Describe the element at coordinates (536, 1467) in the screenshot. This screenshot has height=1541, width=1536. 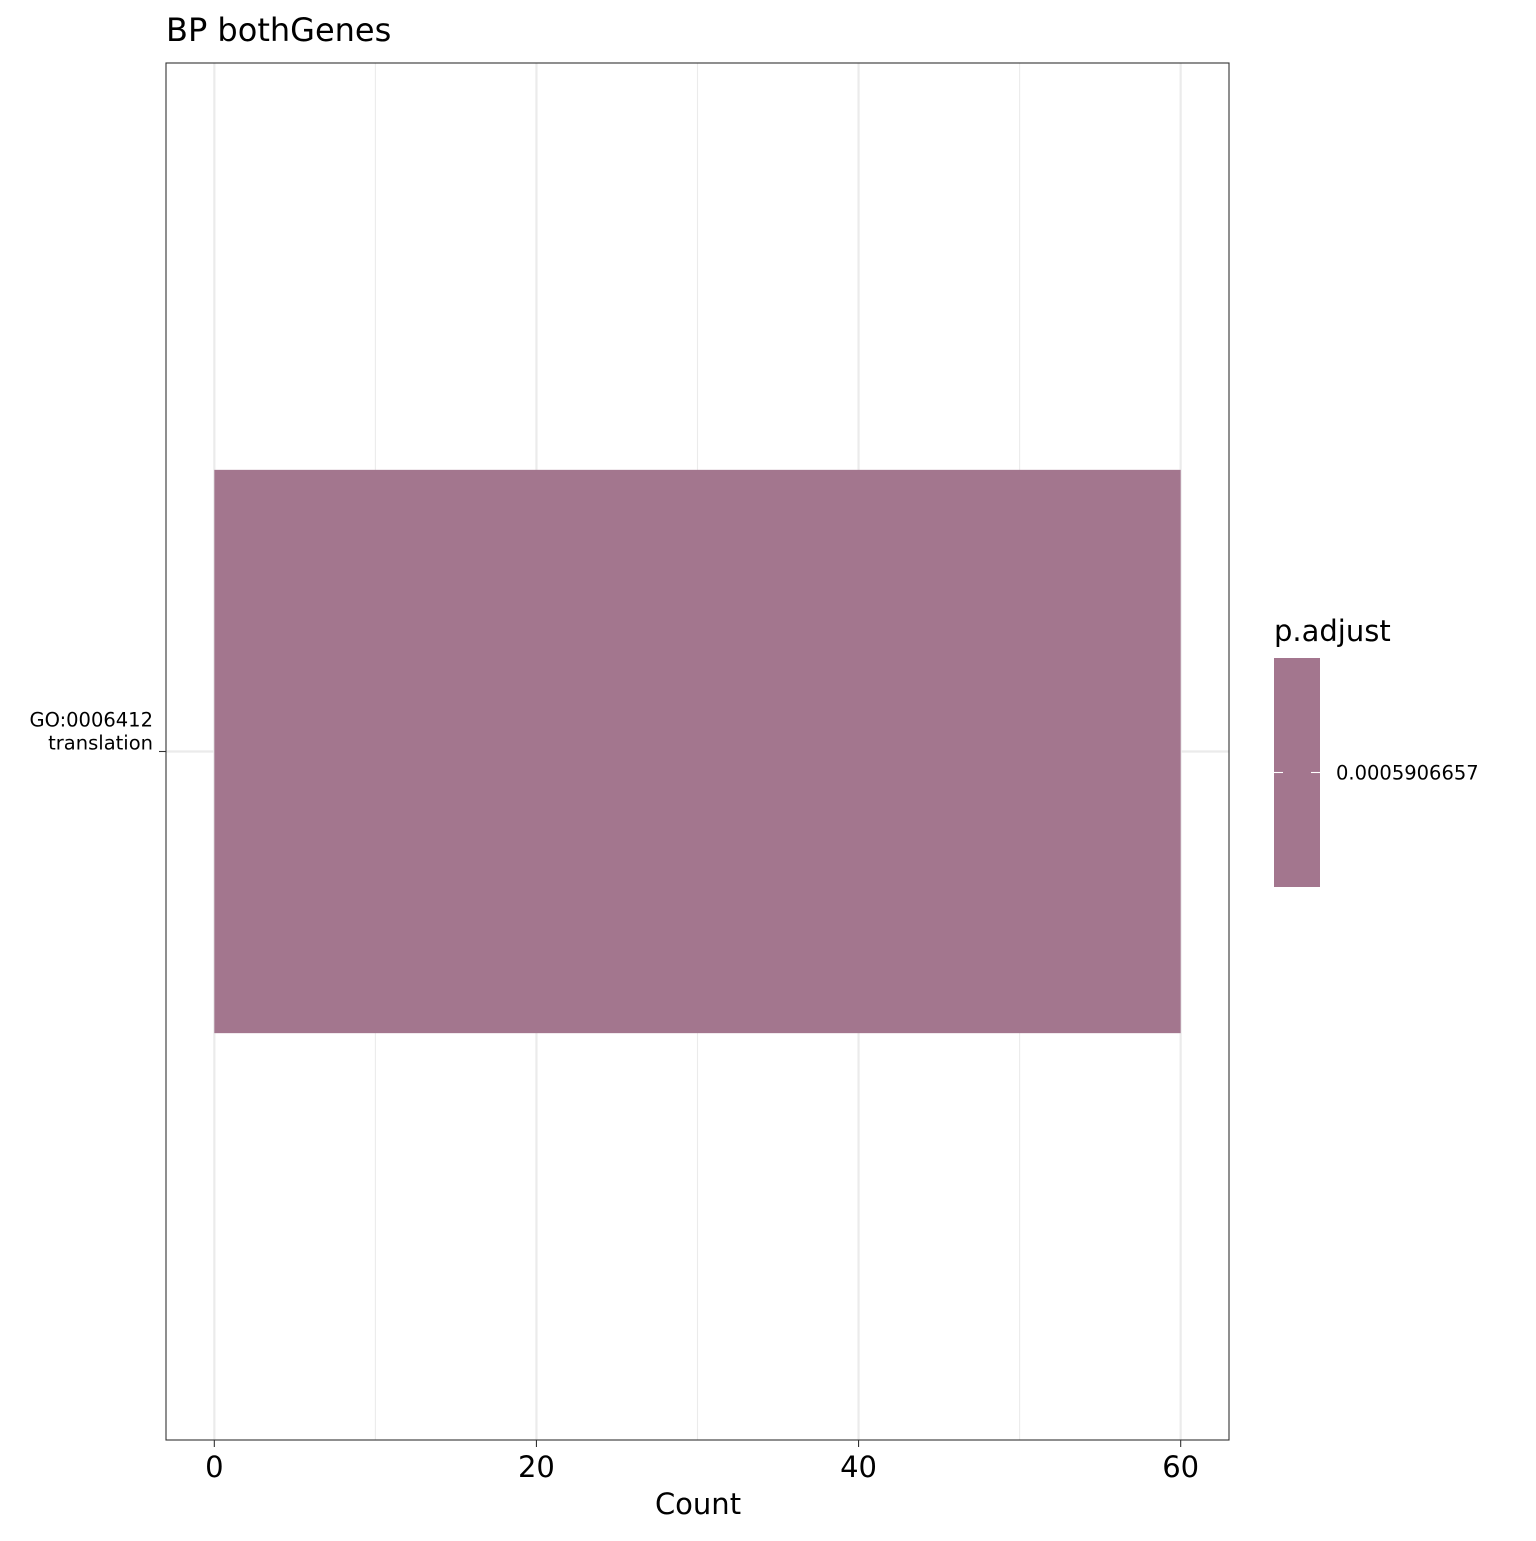
I see `x-tick-label: 20` at that location.